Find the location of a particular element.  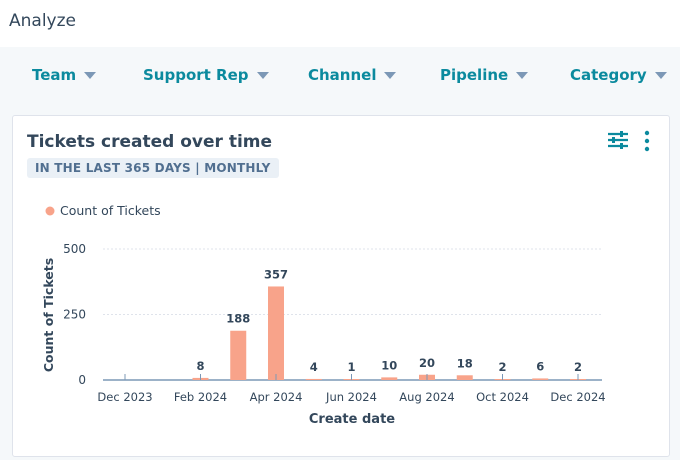

x-axis-title: Create date is located at coordinates (352, 419).